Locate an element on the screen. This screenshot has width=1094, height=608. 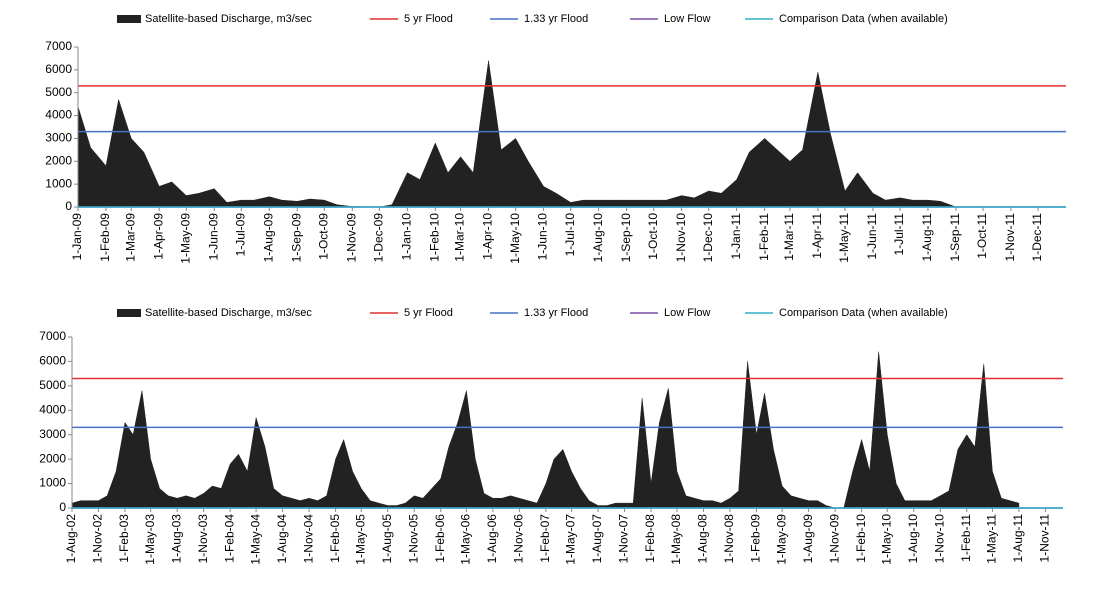
x-tick-label: 1-Sep-09 is located at coordinates (296, 238).